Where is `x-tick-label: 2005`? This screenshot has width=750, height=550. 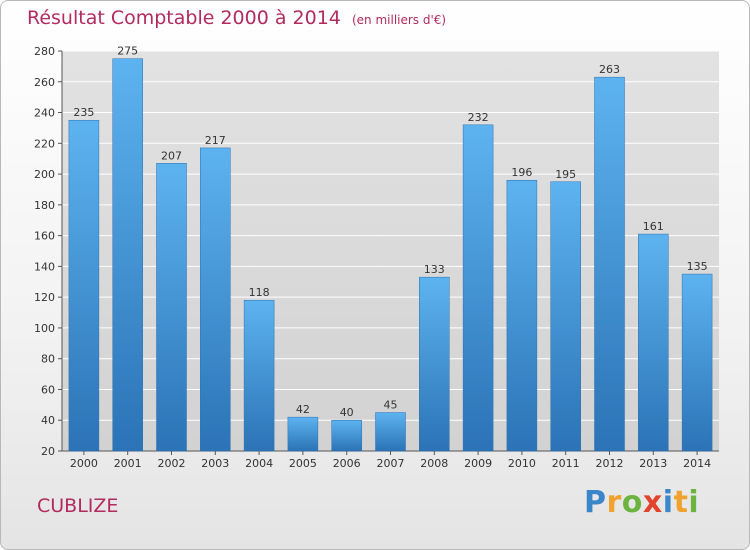 x-tick-label: 2005 is located at coordinates (303, 463).